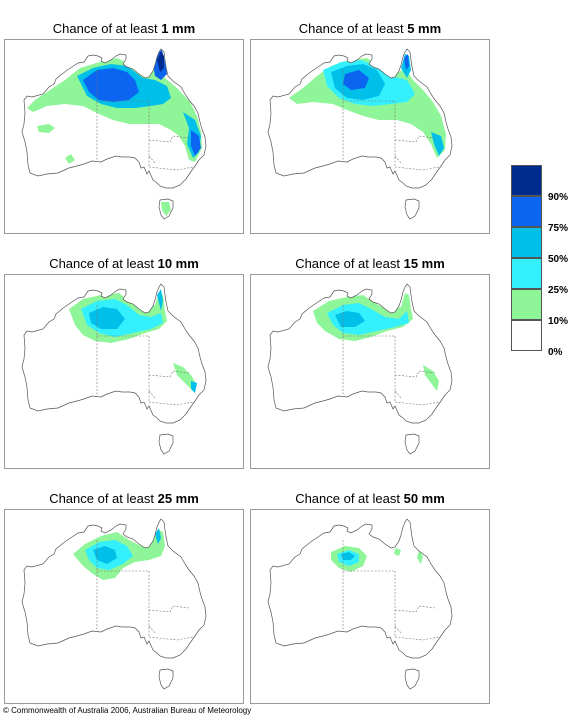  I want to click on panel-title-50mm: Chance of at least 50 mm, so click(370, 498).